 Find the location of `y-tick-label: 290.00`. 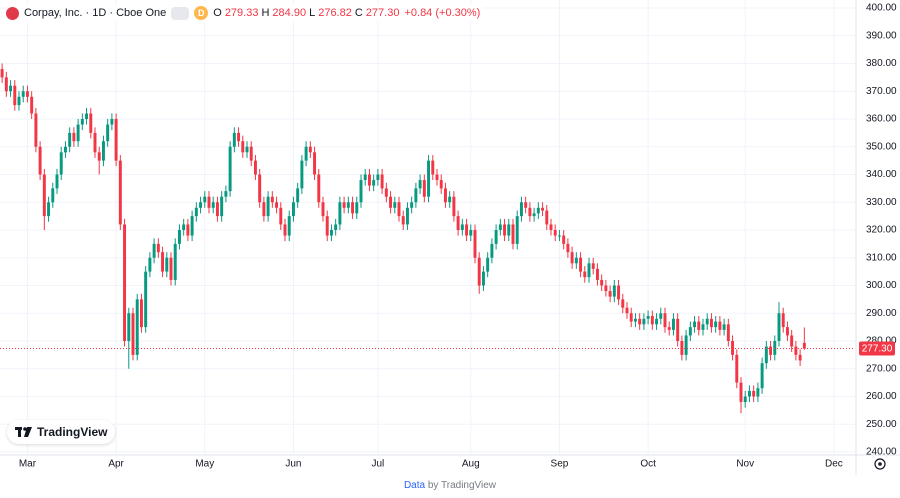

y-tick-label: 290.00 is located at coordinates (881, 313).